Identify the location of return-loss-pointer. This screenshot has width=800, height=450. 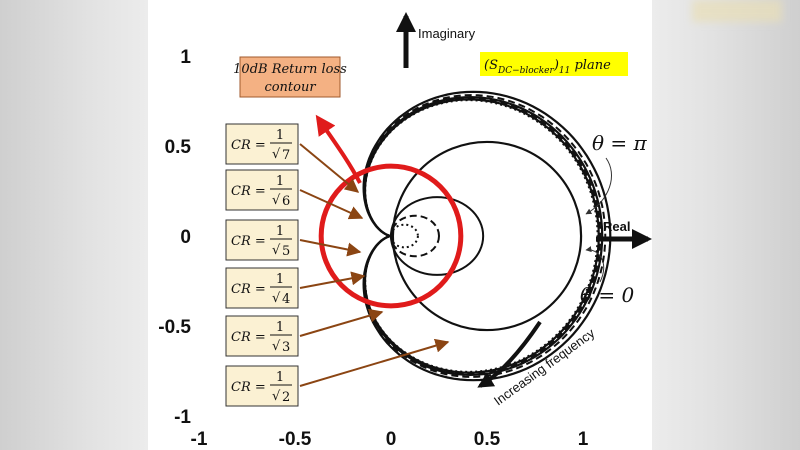
(338, 149).